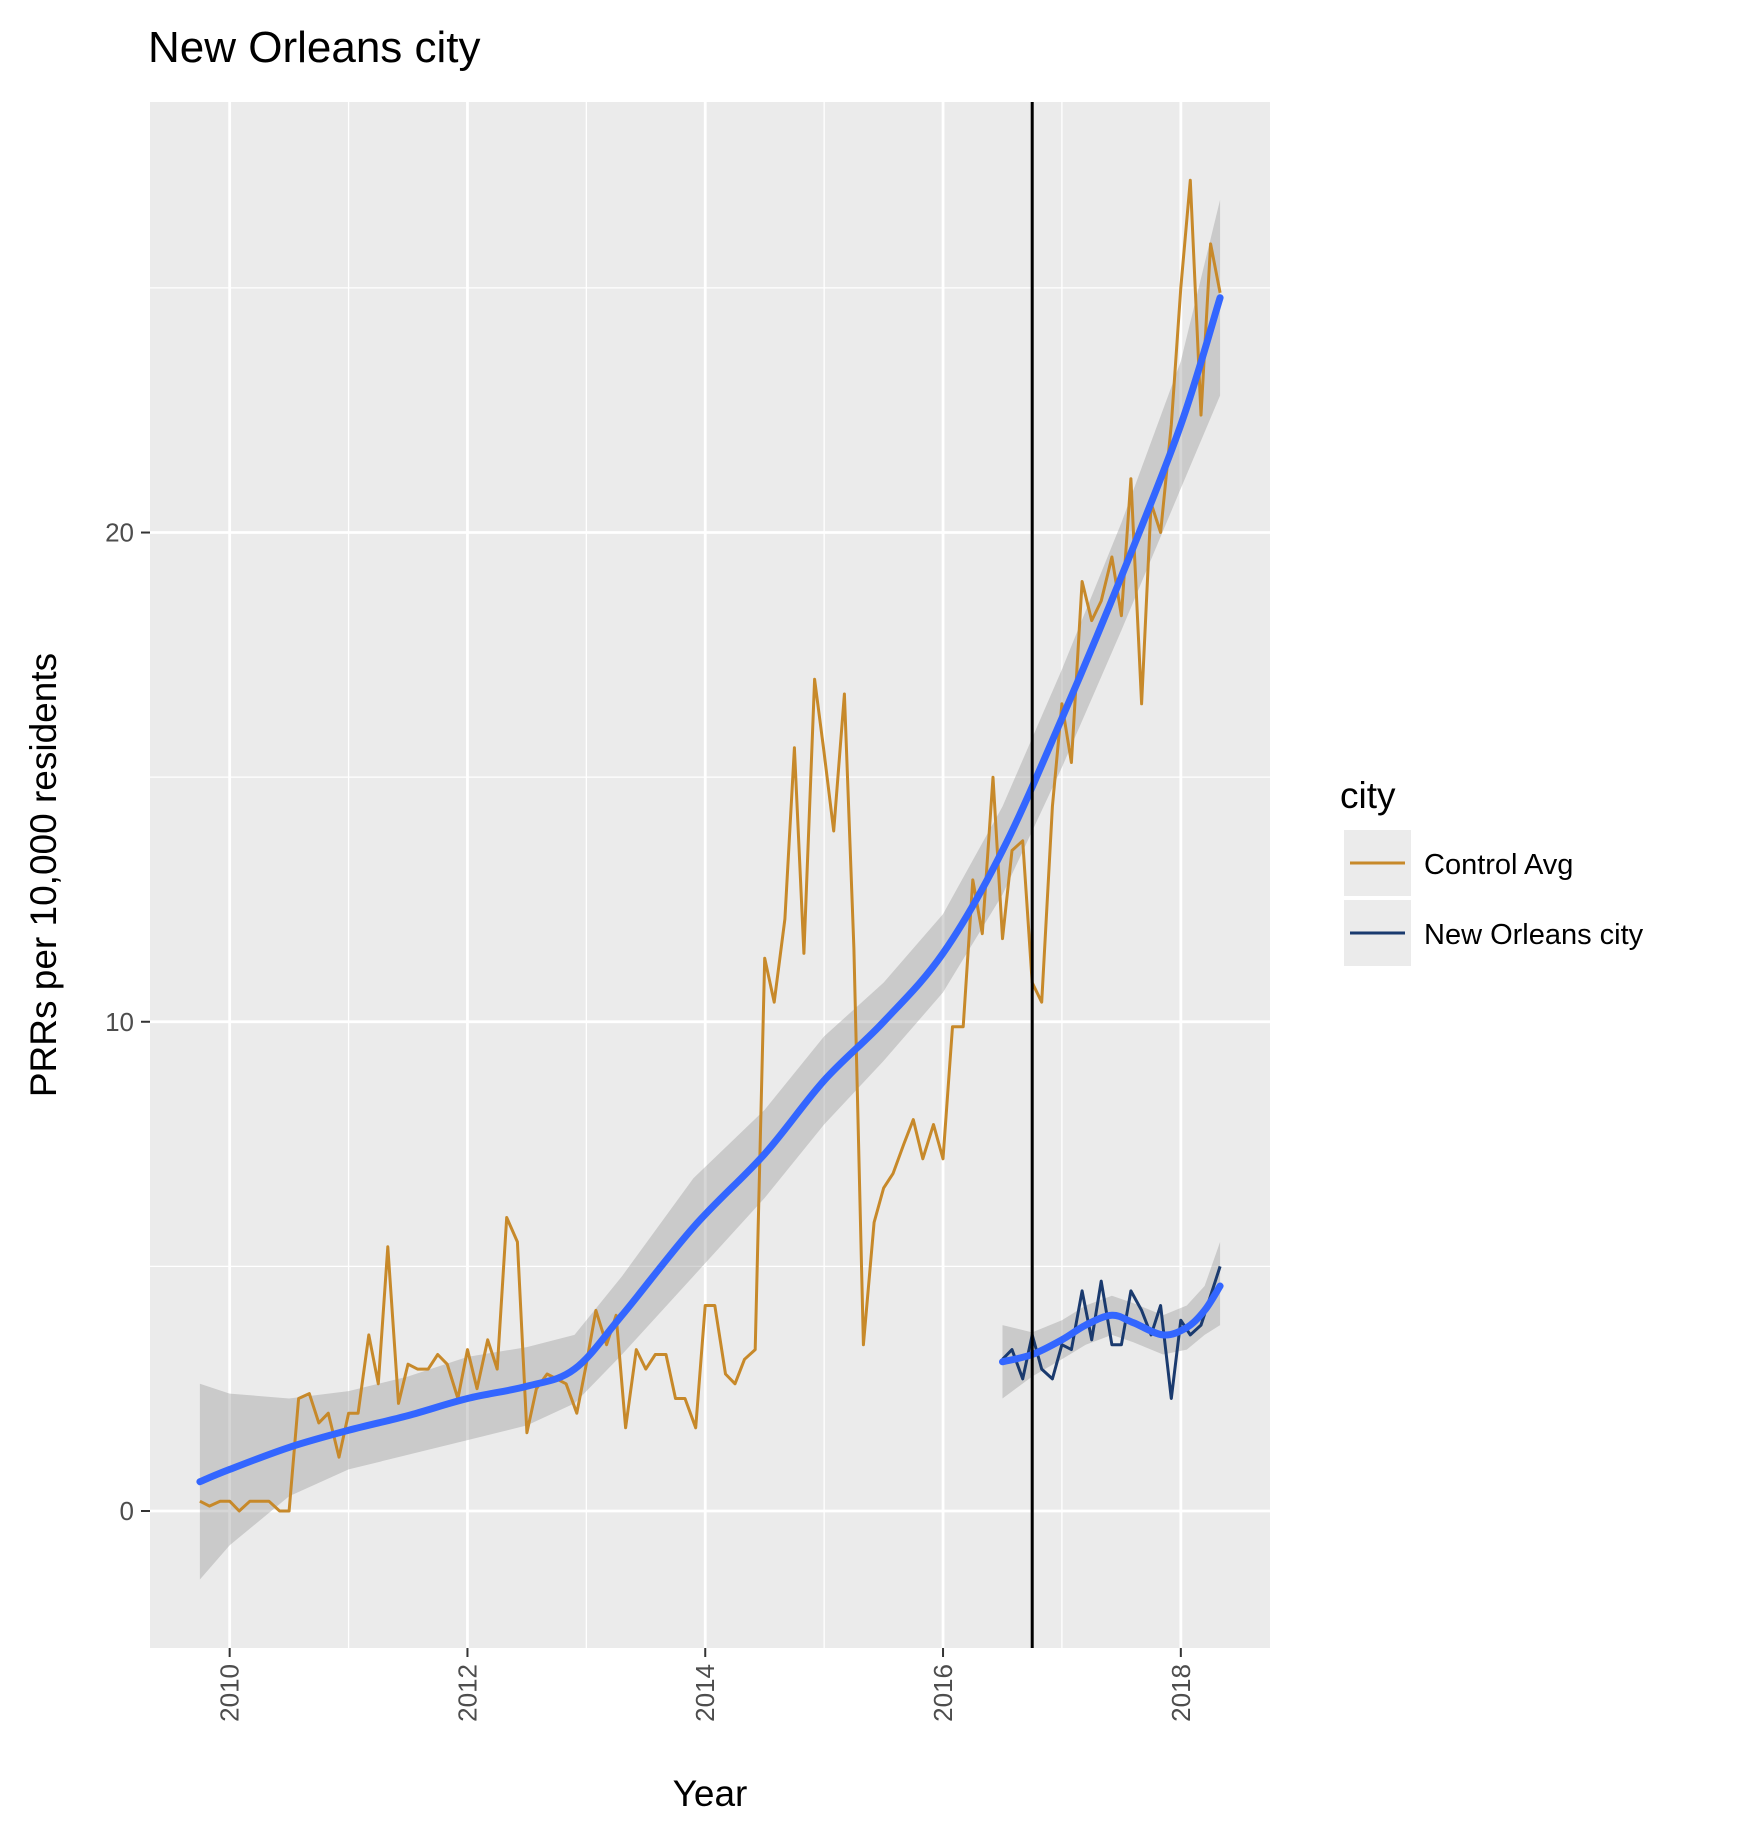 The width and height of the screenshot is (1745, 1829). I want to click on x-tick-label: 2014, so click(705, 1693).